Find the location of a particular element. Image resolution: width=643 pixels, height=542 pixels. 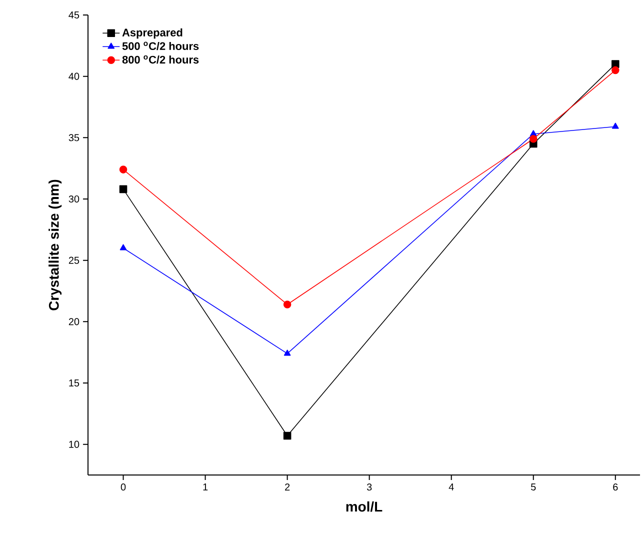

y-tick-label: 45 is located at coordinates (74, 15).